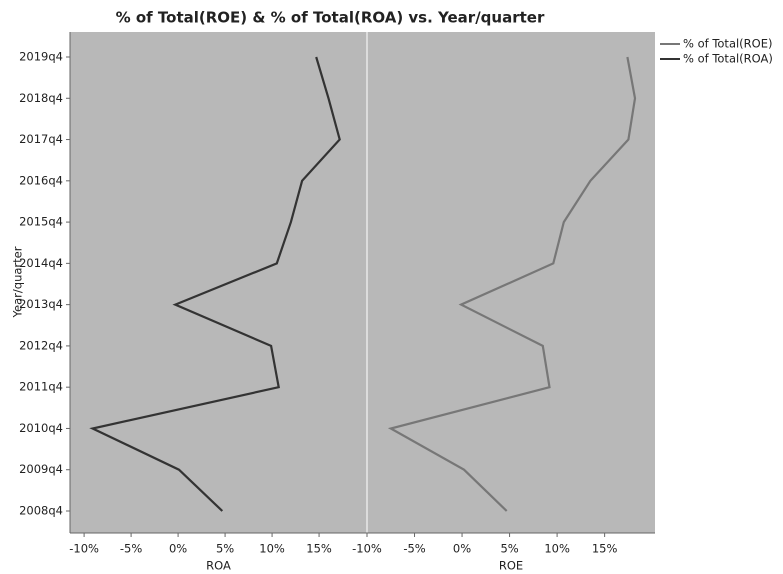 The height and width of the screenshot is (574, 783). I want to click on y-axis-title: Year/quarter, so click(18, 282).